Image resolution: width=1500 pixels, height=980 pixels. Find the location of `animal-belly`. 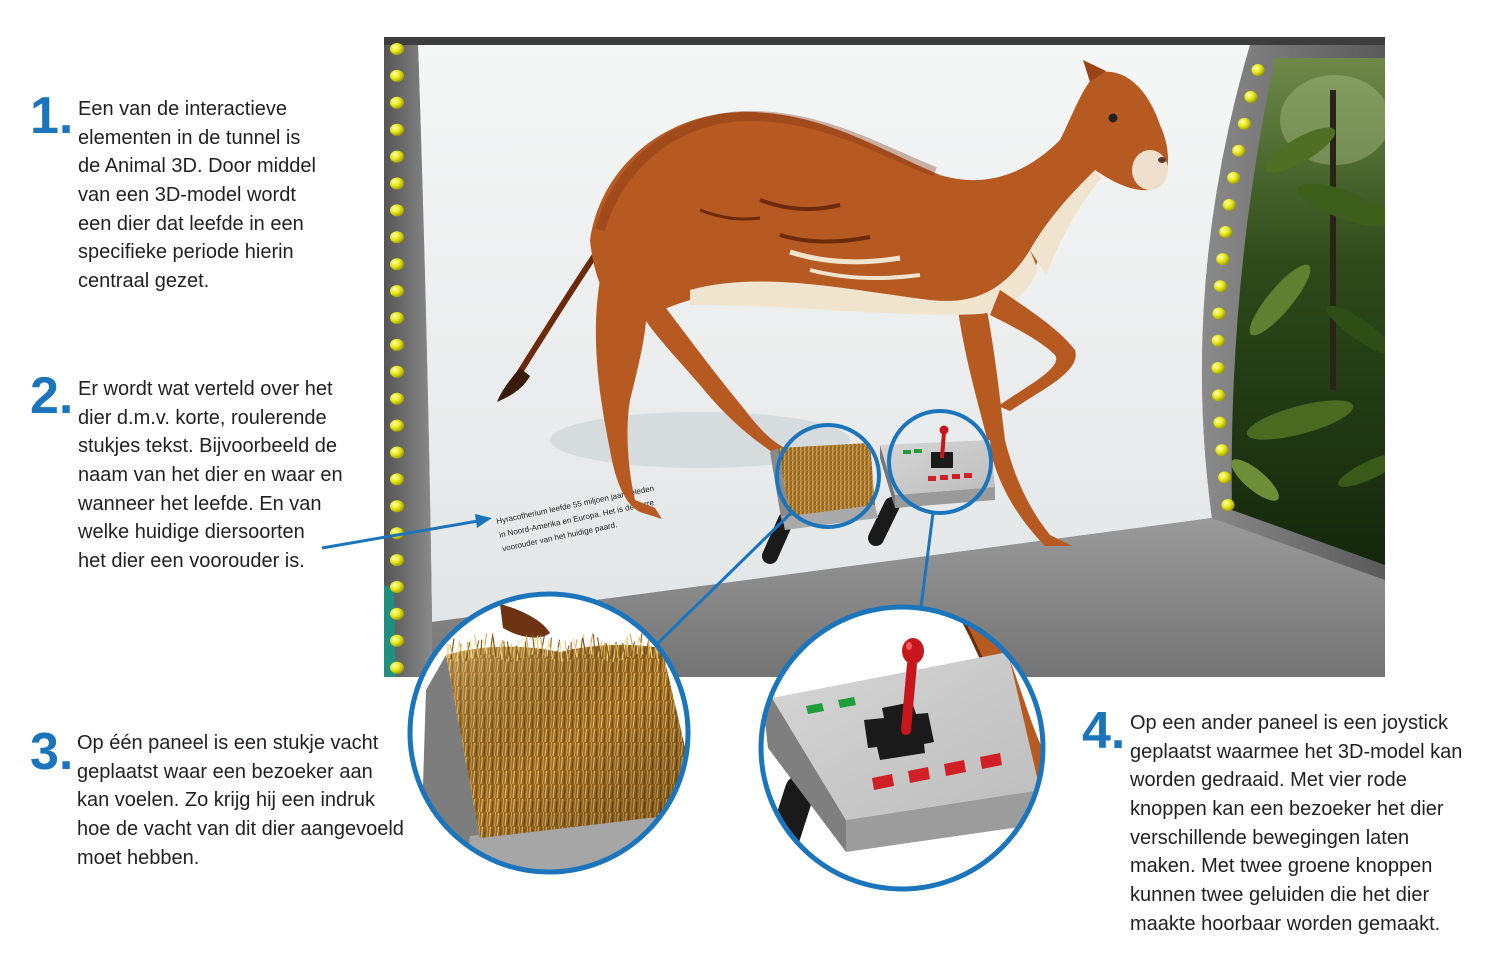

animal-belly is located at coordinates (864, 282).